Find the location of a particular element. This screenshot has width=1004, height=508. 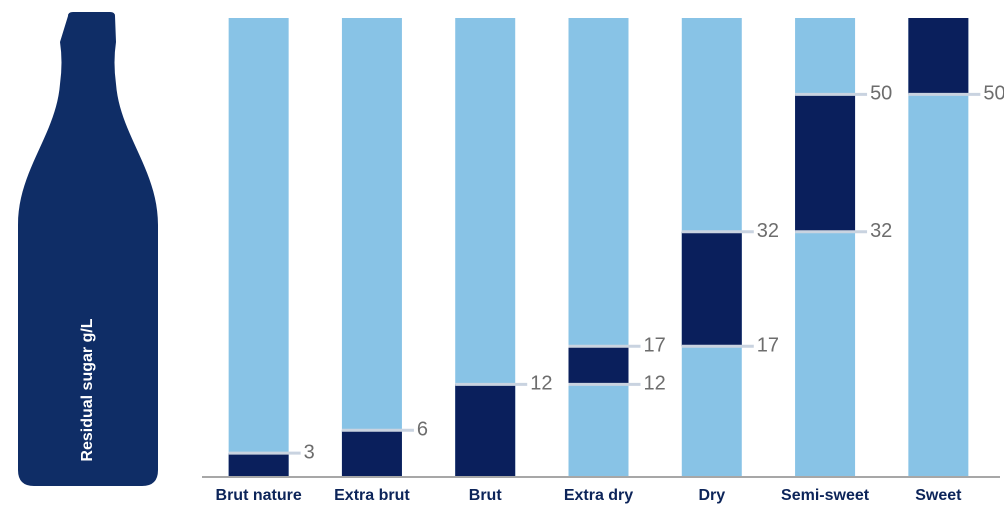

x-tick-label: Extra brut is located at coordinates (372, 495).